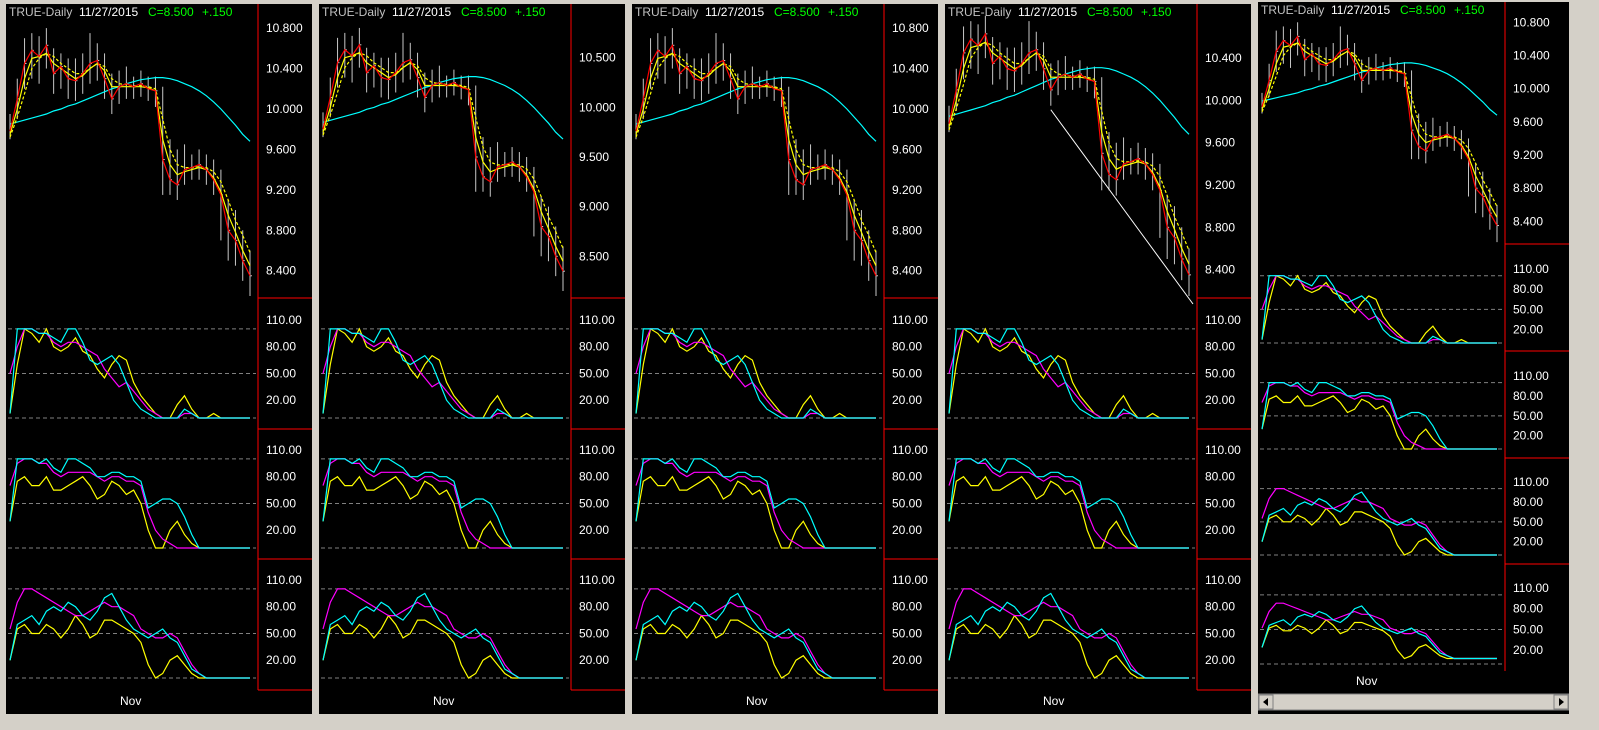  What do you see at coordinates (1122, 207) in the screenshot?
I see `trendline` at bounding box center [1122, 207].